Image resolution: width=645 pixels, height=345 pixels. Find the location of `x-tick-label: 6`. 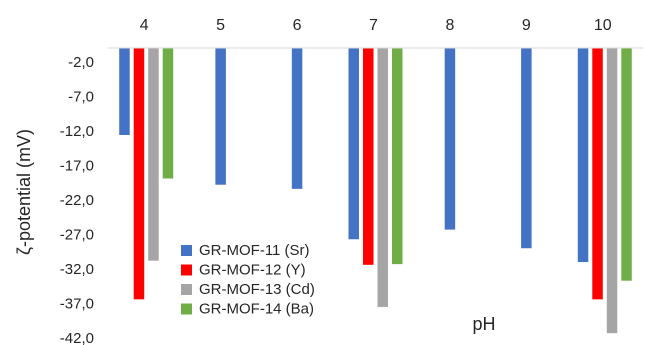

x-tick-label: 6 is located at coordinates (297, 25).